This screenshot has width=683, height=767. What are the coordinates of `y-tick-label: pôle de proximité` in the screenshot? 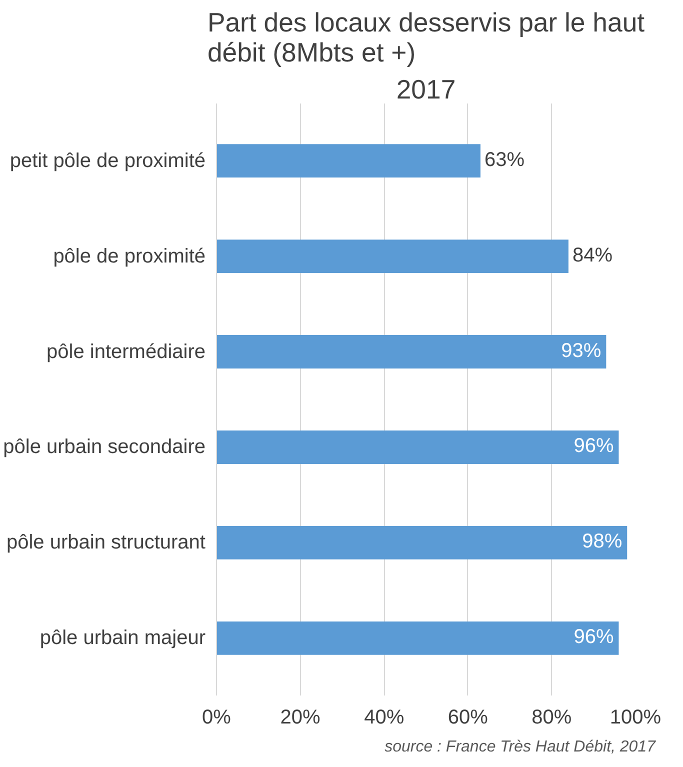 It's located at (129, 256).